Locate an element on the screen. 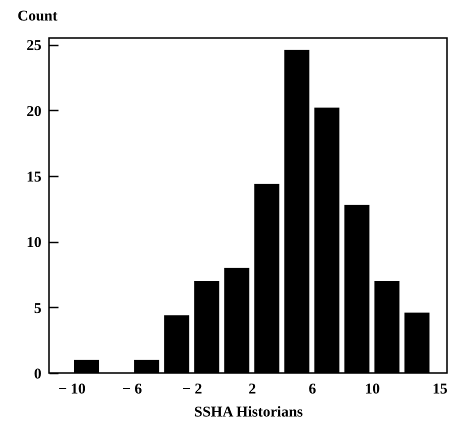 Image resolution: width=453 pixels, height=429 pixels. y-tick-label: 15 is located at coordinates (34, 177).